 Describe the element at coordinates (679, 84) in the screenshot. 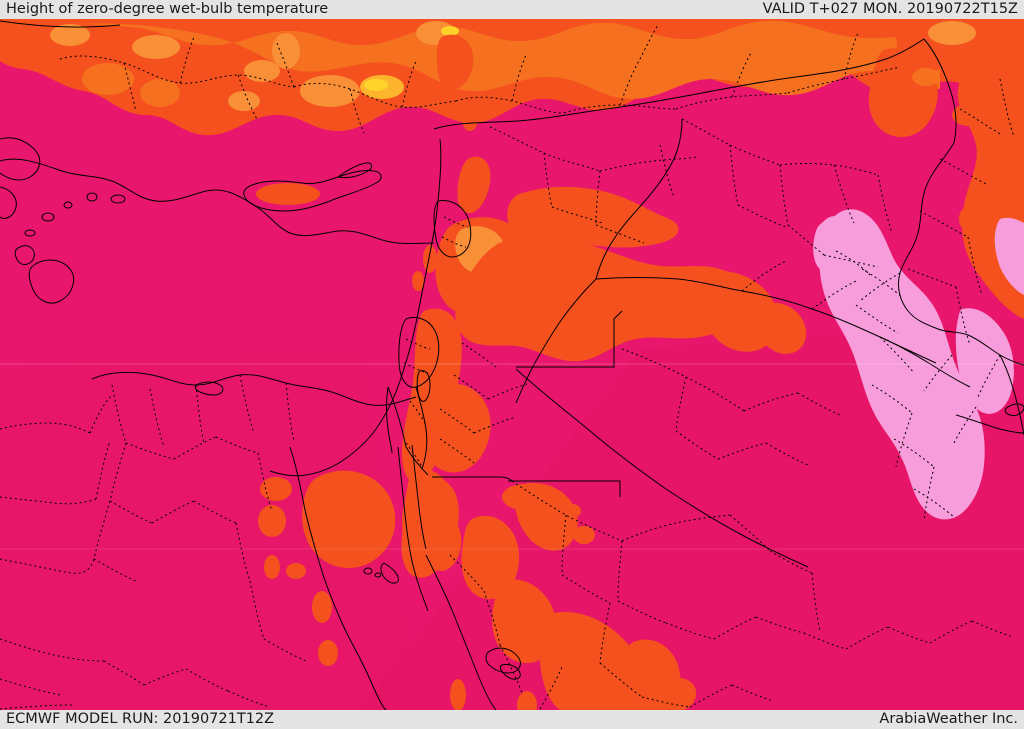

I see `border-turkey-south` at that location.